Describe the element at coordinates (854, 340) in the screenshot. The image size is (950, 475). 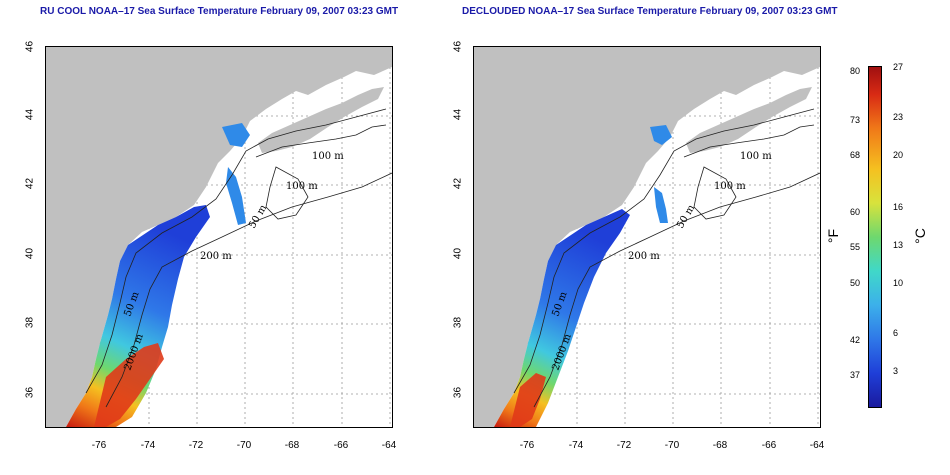
I see `cb-f-tick: 42` at that location.